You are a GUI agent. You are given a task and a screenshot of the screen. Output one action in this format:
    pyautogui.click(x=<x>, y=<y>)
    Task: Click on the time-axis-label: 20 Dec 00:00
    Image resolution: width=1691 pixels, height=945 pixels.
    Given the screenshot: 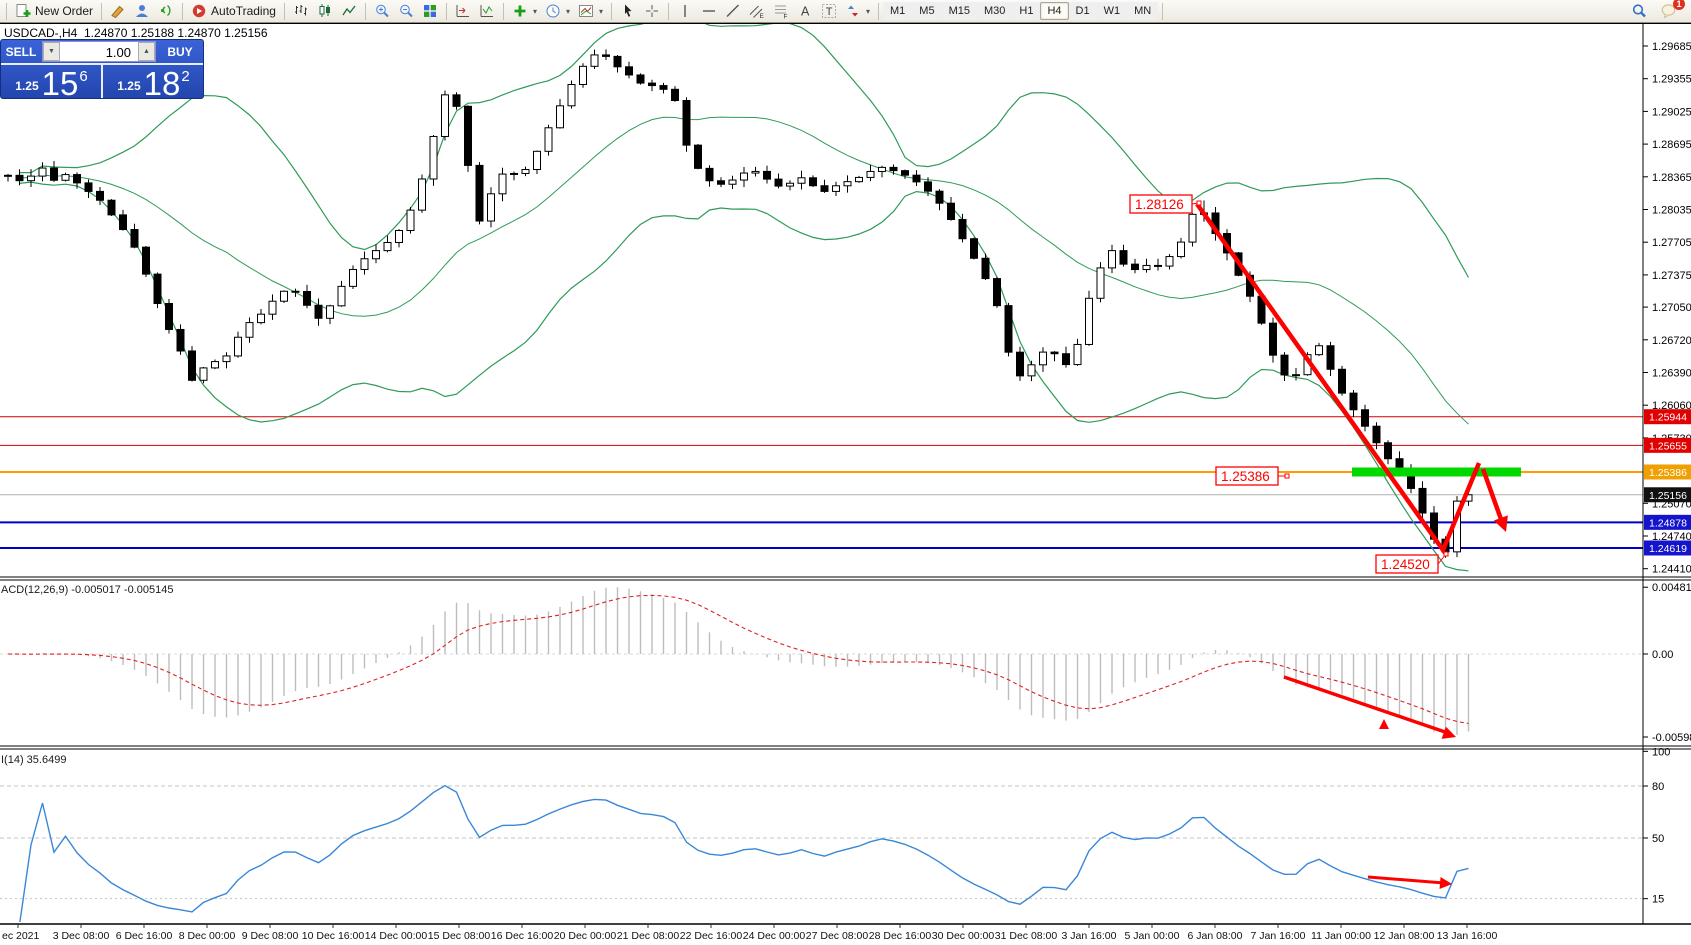 What is the action you would take?
    pyautogui.click(x=585, y=936)
    